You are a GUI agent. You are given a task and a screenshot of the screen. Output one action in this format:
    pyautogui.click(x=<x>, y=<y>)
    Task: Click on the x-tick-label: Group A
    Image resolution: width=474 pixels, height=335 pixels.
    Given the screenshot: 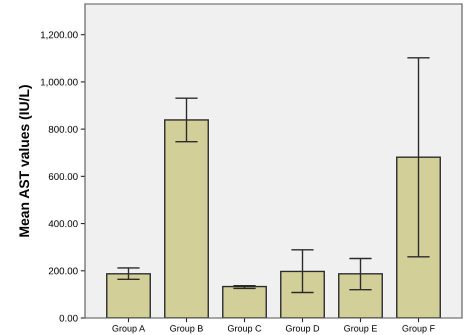 What is the action you would take?
    pyautogui.click(x=129, y=329)
    